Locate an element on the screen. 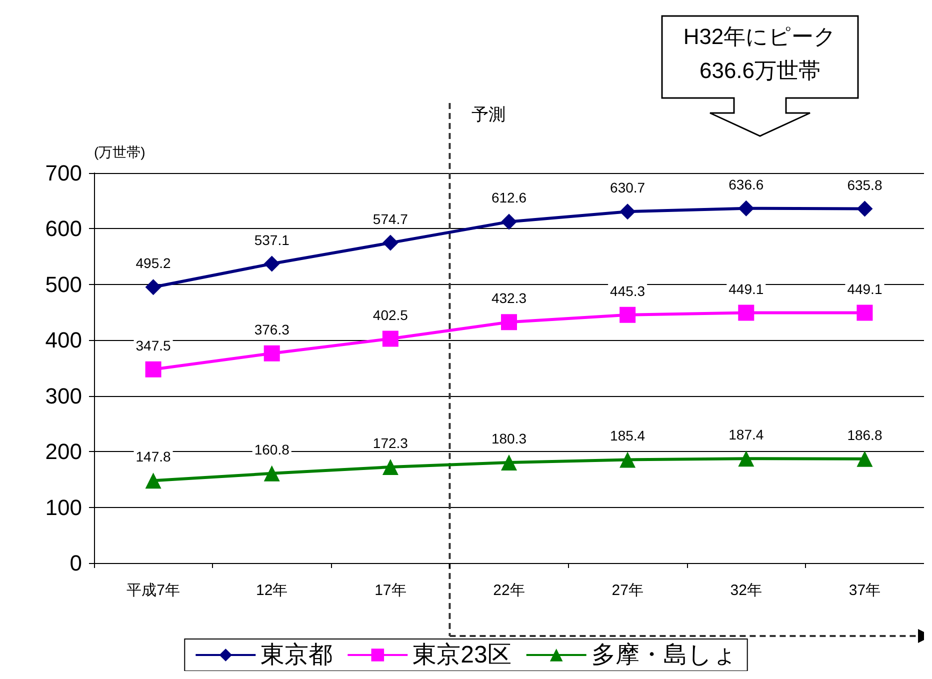 This screenshot has height=679, width=932. legend-label: 東京都 is located at coordinates (296, 655).